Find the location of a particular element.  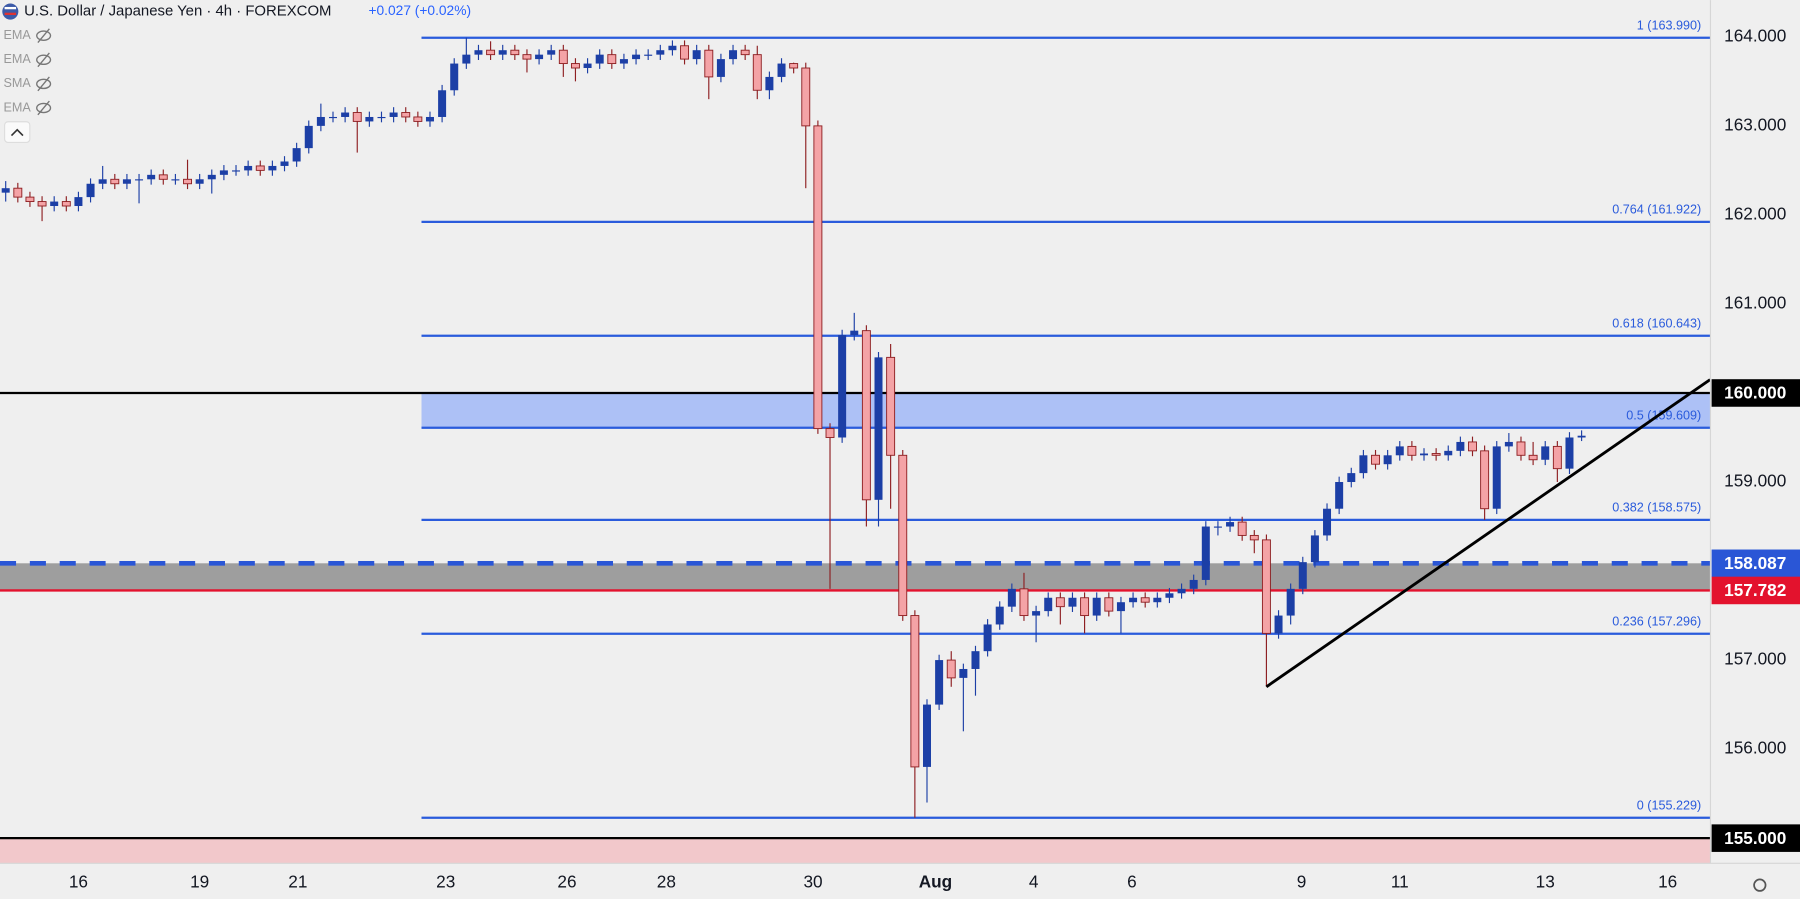

price-tag-label: 160.000 is located at coordinates (1755, 393).